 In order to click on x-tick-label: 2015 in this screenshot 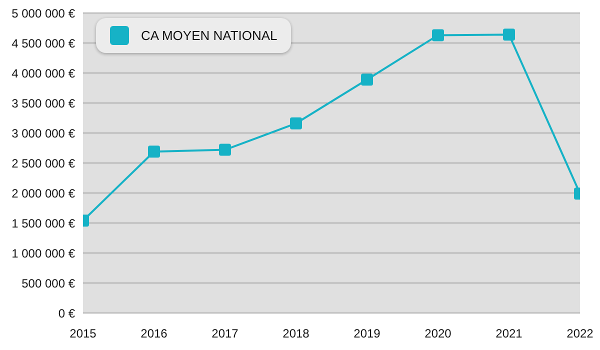, I will do `click(83, 333)`.